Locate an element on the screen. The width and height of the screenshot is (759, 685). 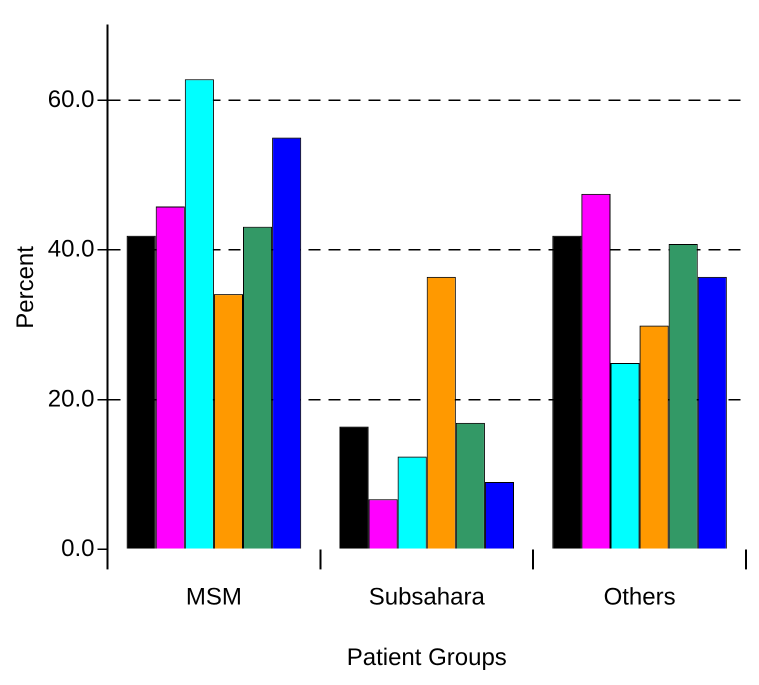
y-tick-label: 40.0 is located at coordinates (71, 249).